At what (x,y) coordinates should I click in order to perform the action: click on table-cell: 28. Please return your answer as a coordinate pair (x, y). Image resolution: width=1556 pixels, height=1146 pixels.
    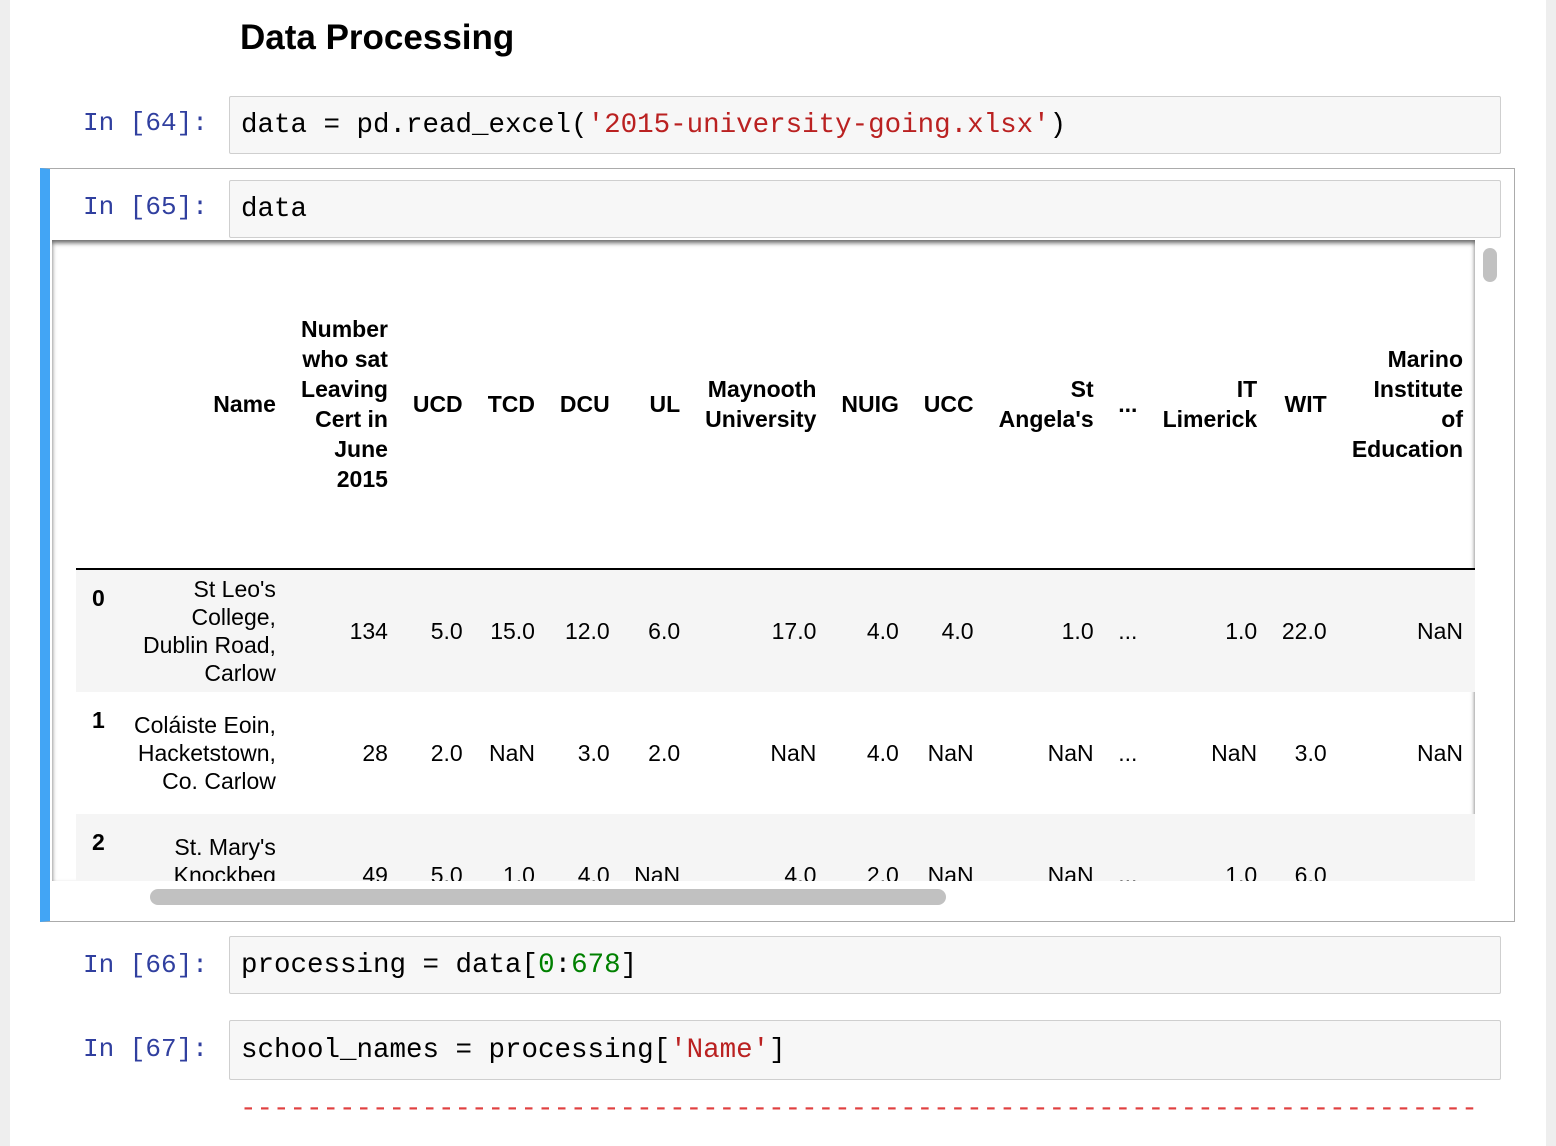
    Looking at the image, I should click on (375, 753).